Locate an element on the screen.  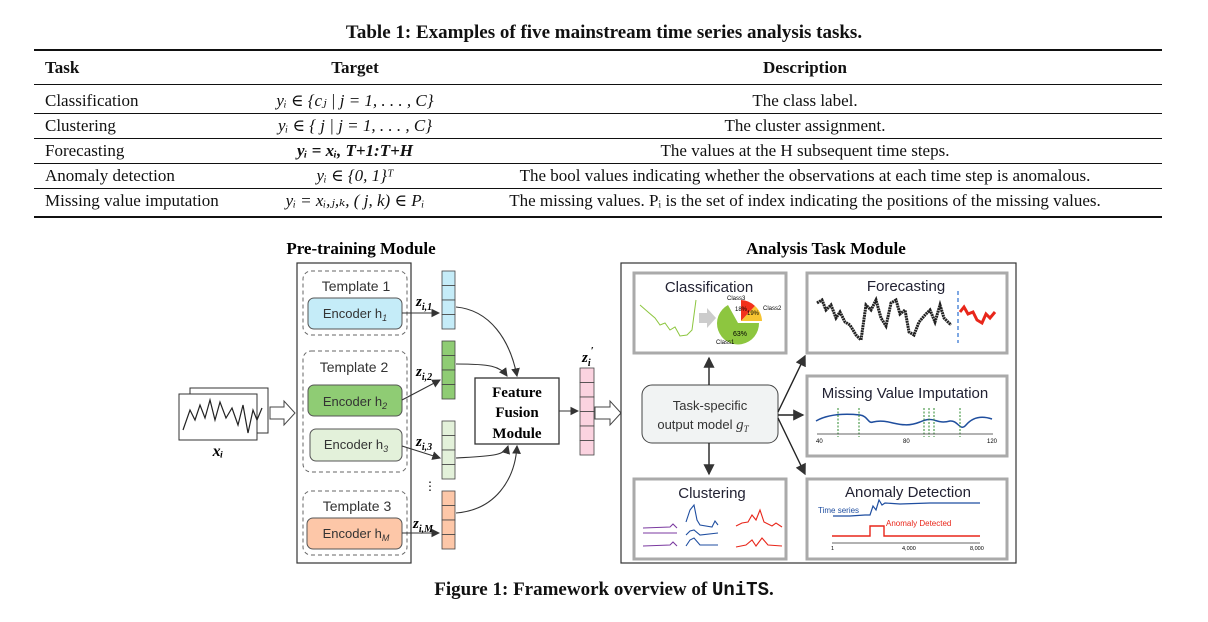
fusion-line-2: Fusion is located at coordinates (517, 413).